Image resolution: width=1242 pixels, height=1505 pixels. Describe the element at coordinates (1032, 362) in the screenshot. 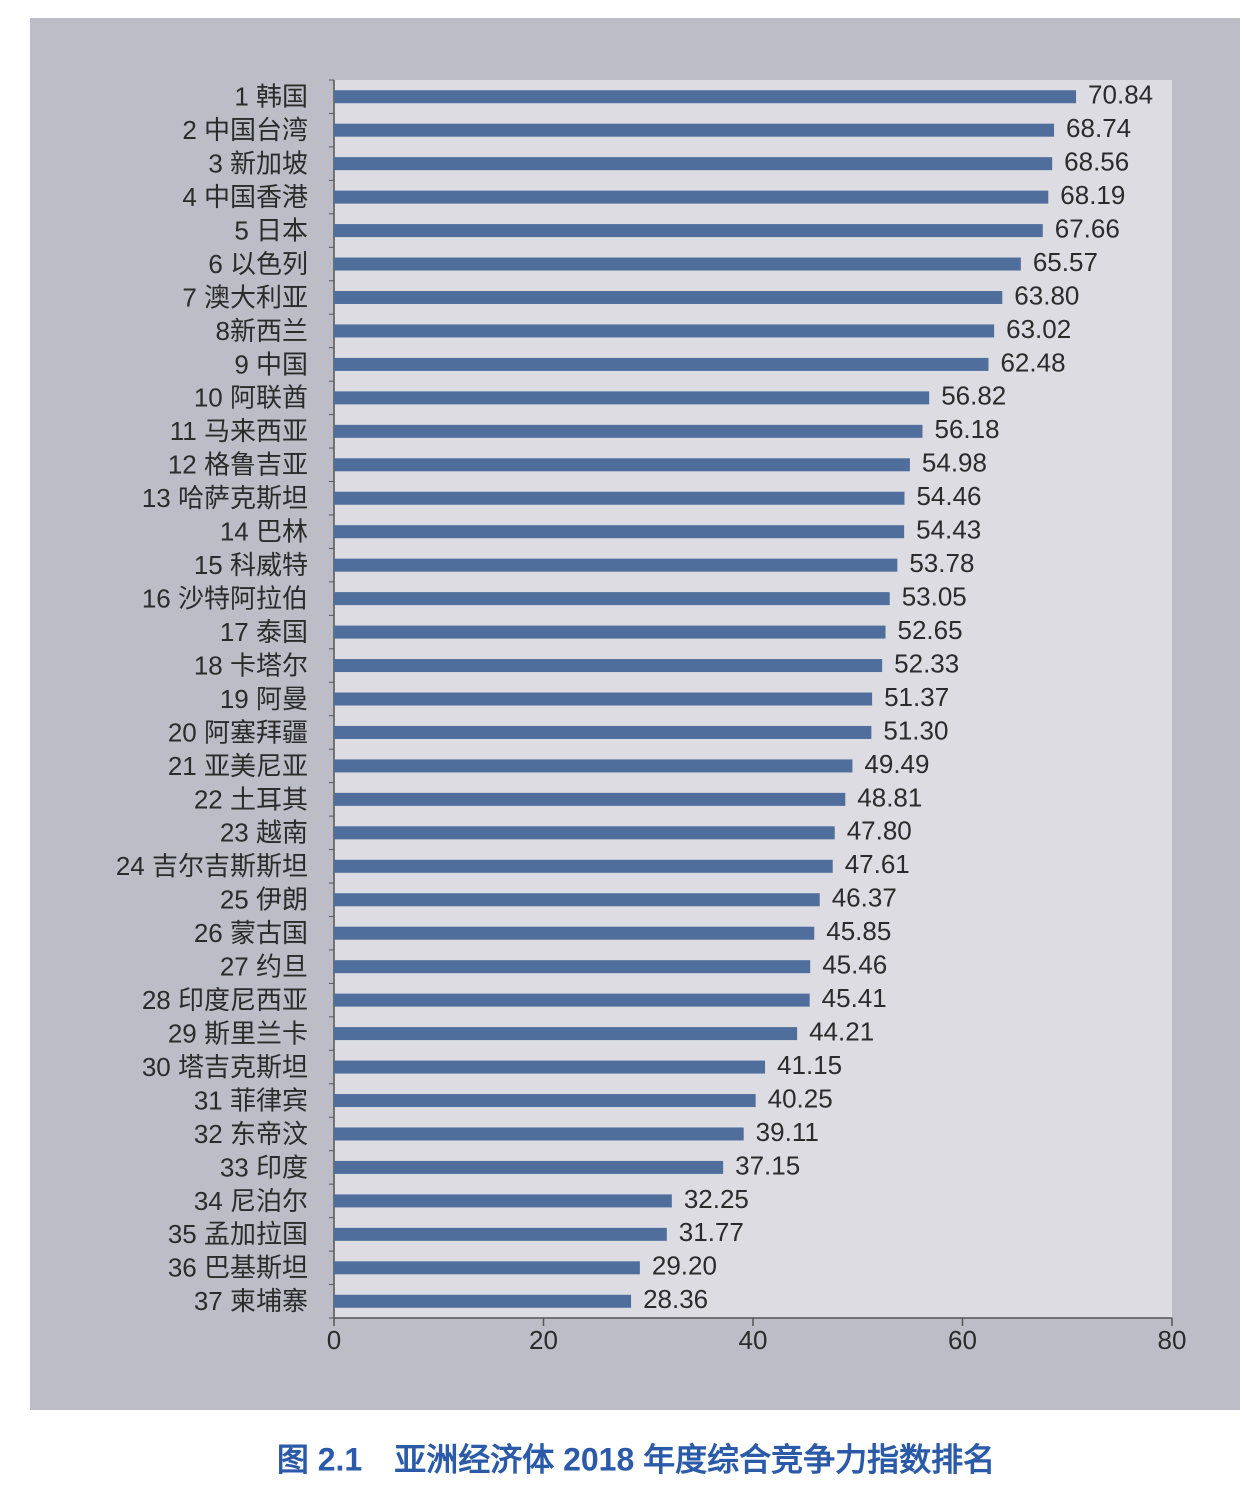

I see `value-label: 62.48` at that location.